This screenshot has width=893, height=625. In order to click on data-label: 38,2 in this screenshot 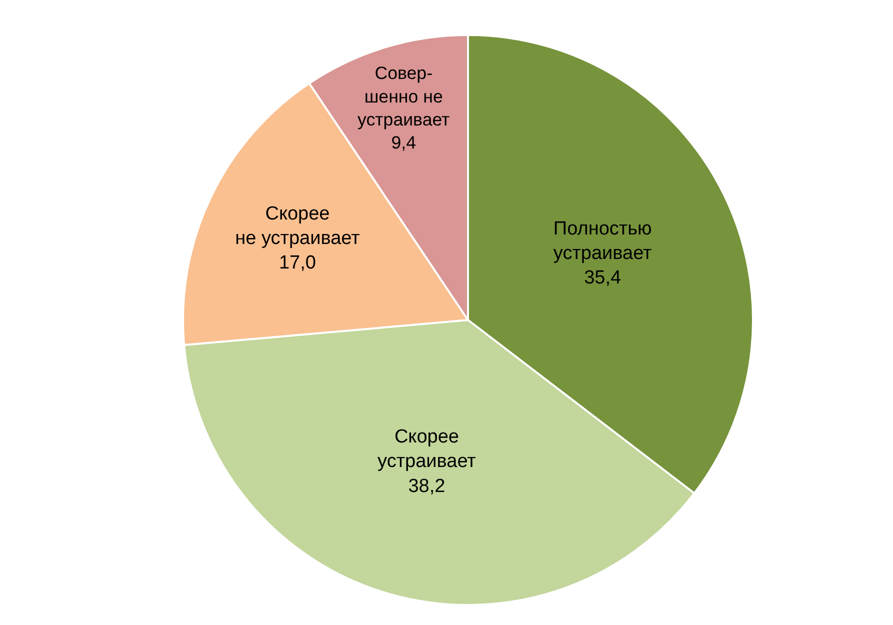, I will do `click(427, 486)`.